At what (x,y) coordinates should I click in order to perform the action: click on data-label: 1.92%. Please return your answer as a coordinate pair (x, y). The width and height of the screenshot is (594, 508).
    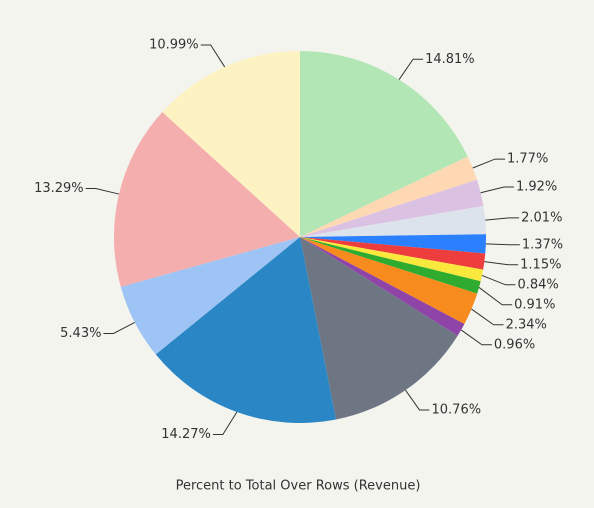
    Looking at the image, I should click on (536, 187).